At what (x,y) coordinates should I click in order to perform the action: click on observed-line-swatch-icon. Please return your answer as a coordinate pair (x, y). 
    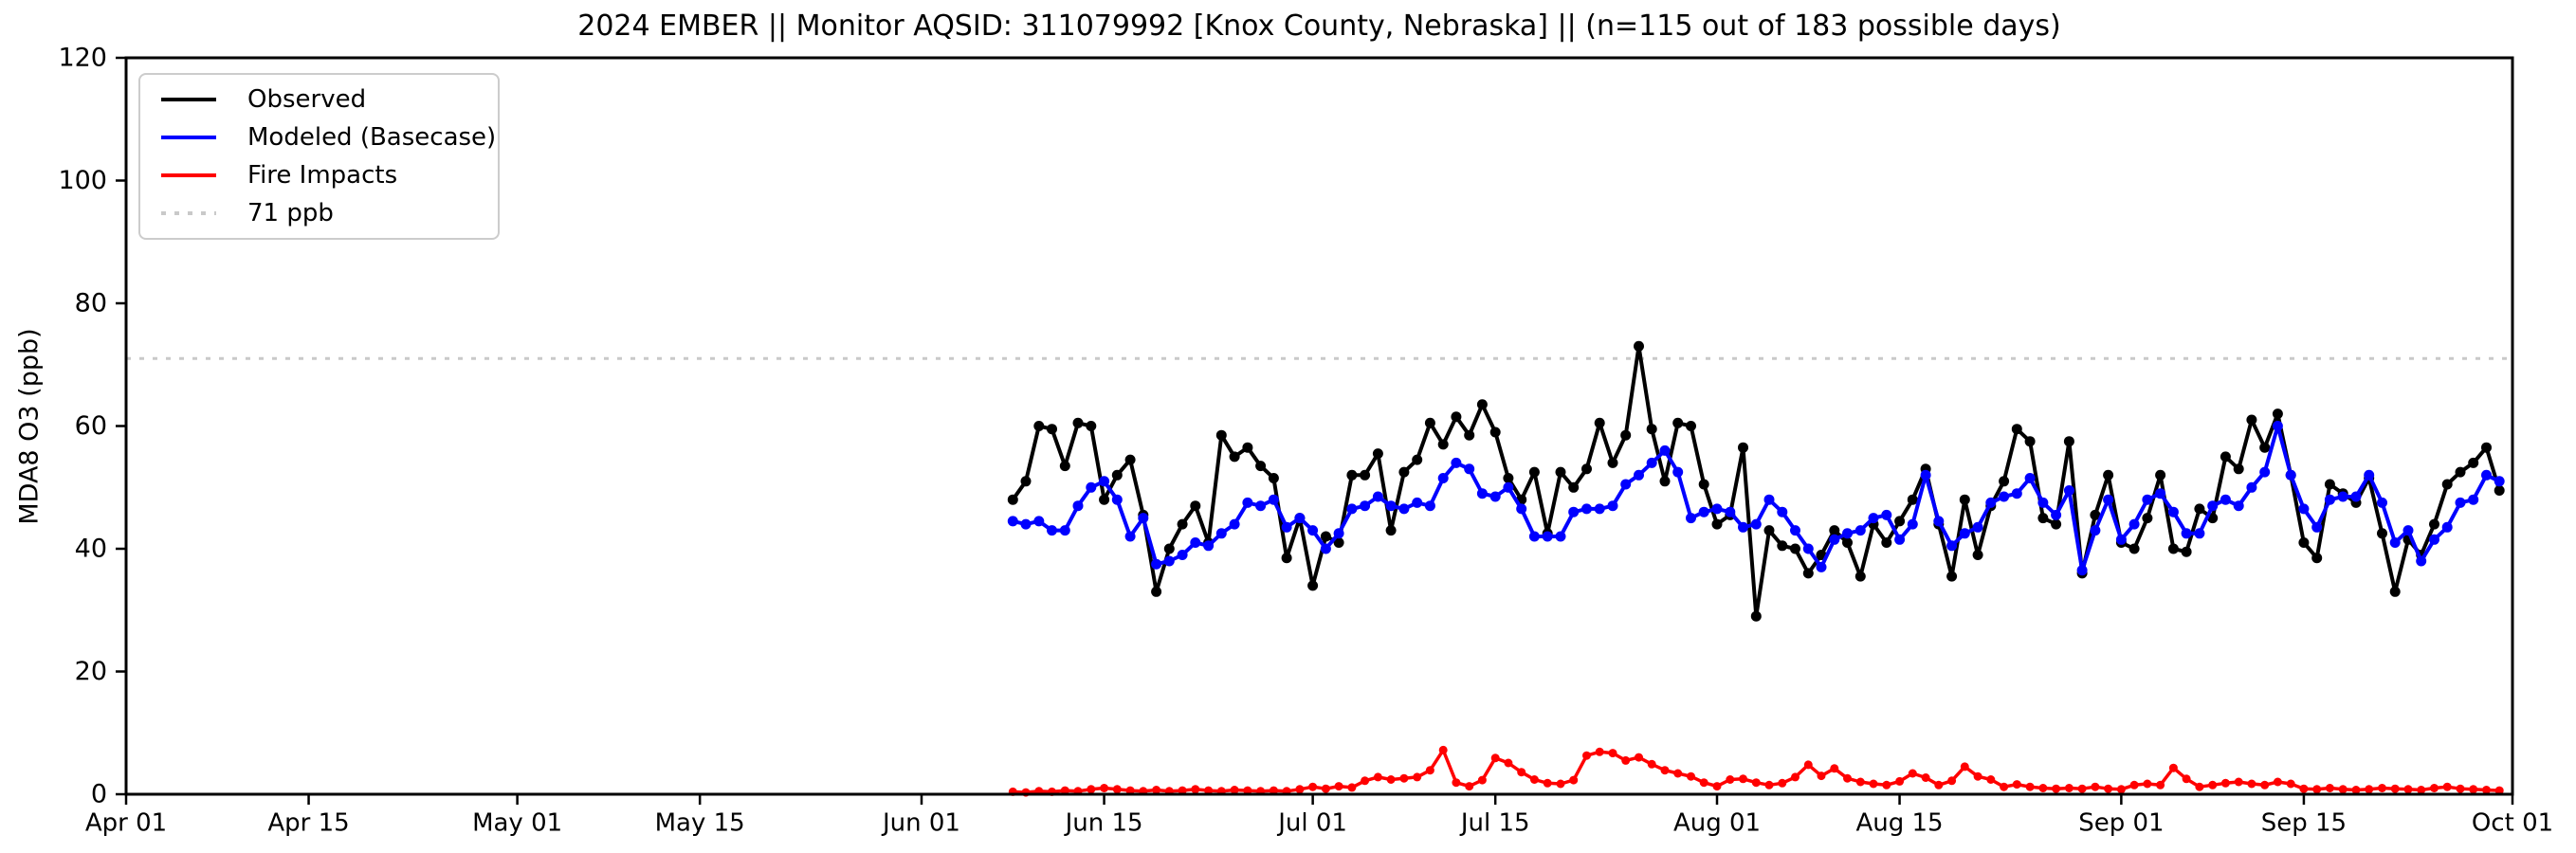
    Looking at the image, I should click on (188, 99).